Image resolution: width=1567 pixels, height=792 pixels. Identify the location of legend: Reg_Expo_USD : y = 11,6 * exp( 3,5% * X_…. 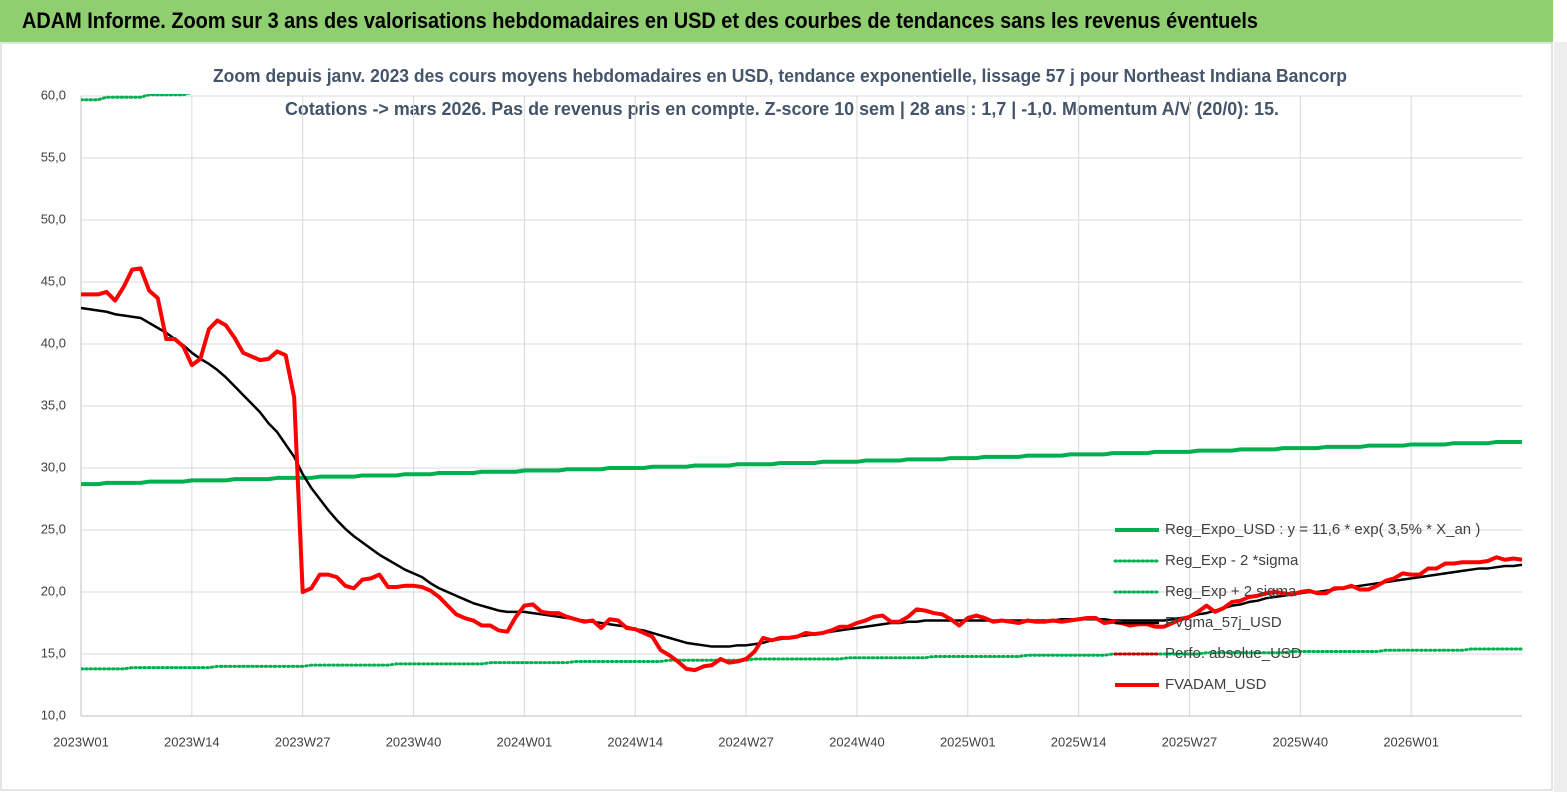
(1296, 607).